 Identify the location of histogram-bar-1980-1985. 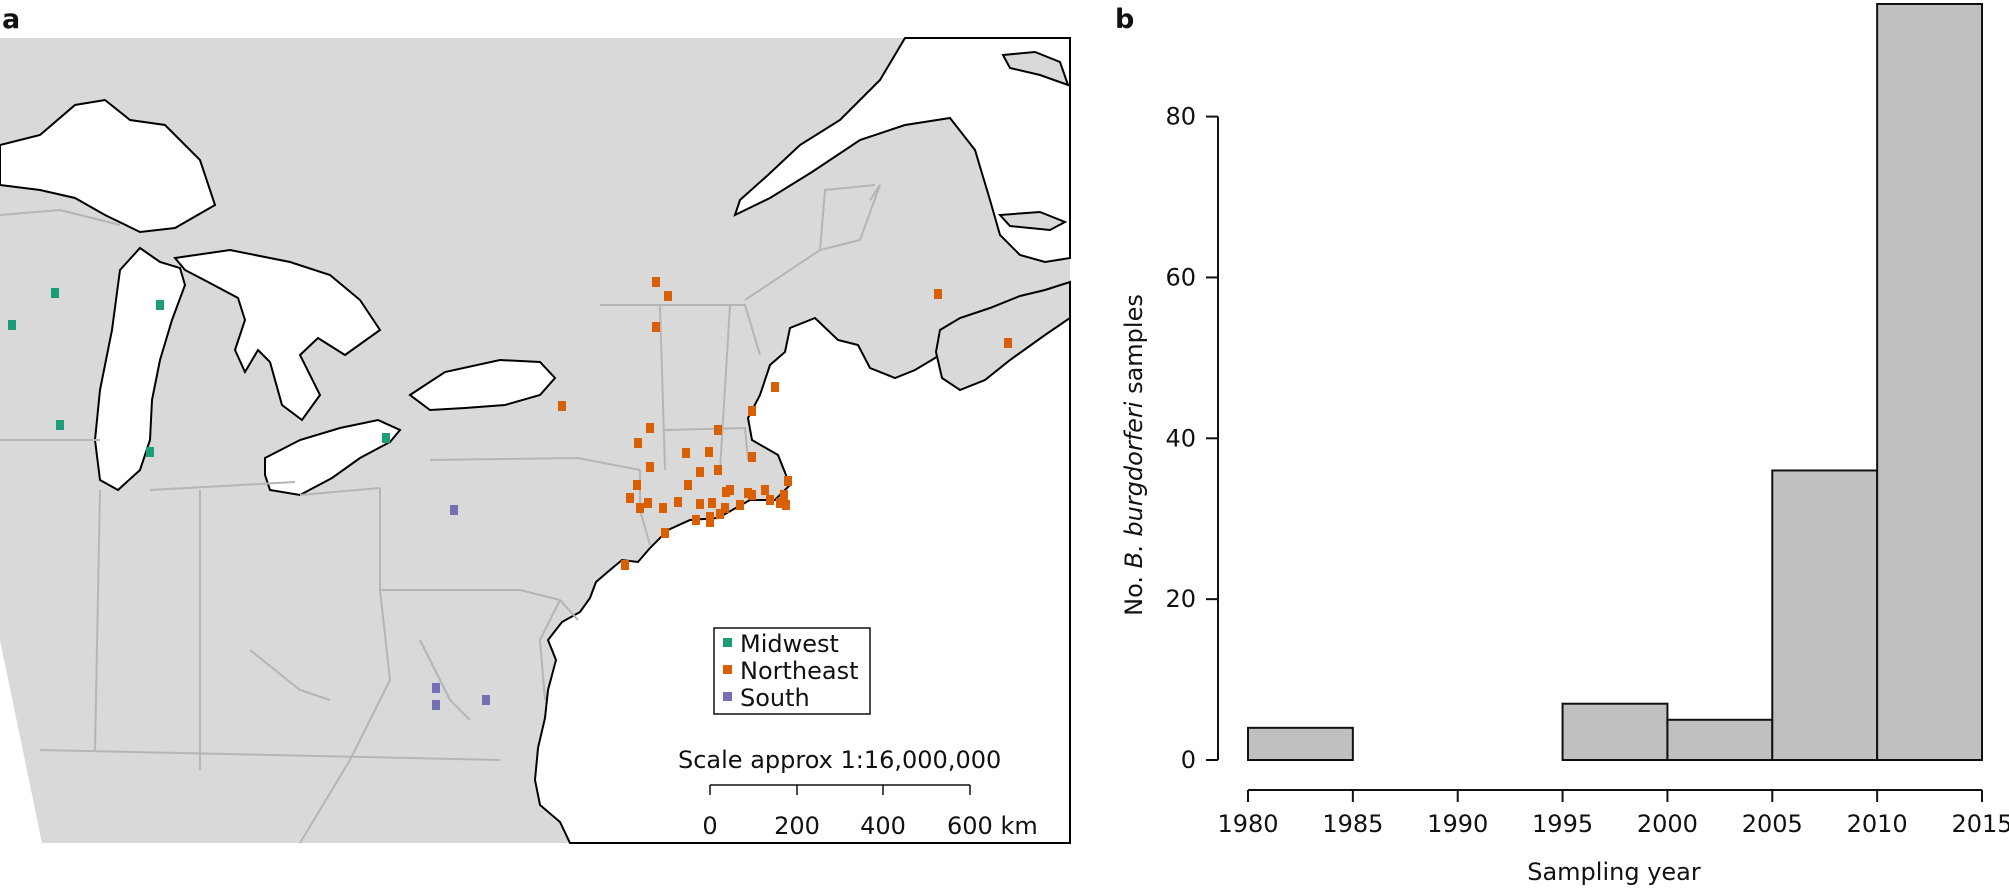
(1300, 743).